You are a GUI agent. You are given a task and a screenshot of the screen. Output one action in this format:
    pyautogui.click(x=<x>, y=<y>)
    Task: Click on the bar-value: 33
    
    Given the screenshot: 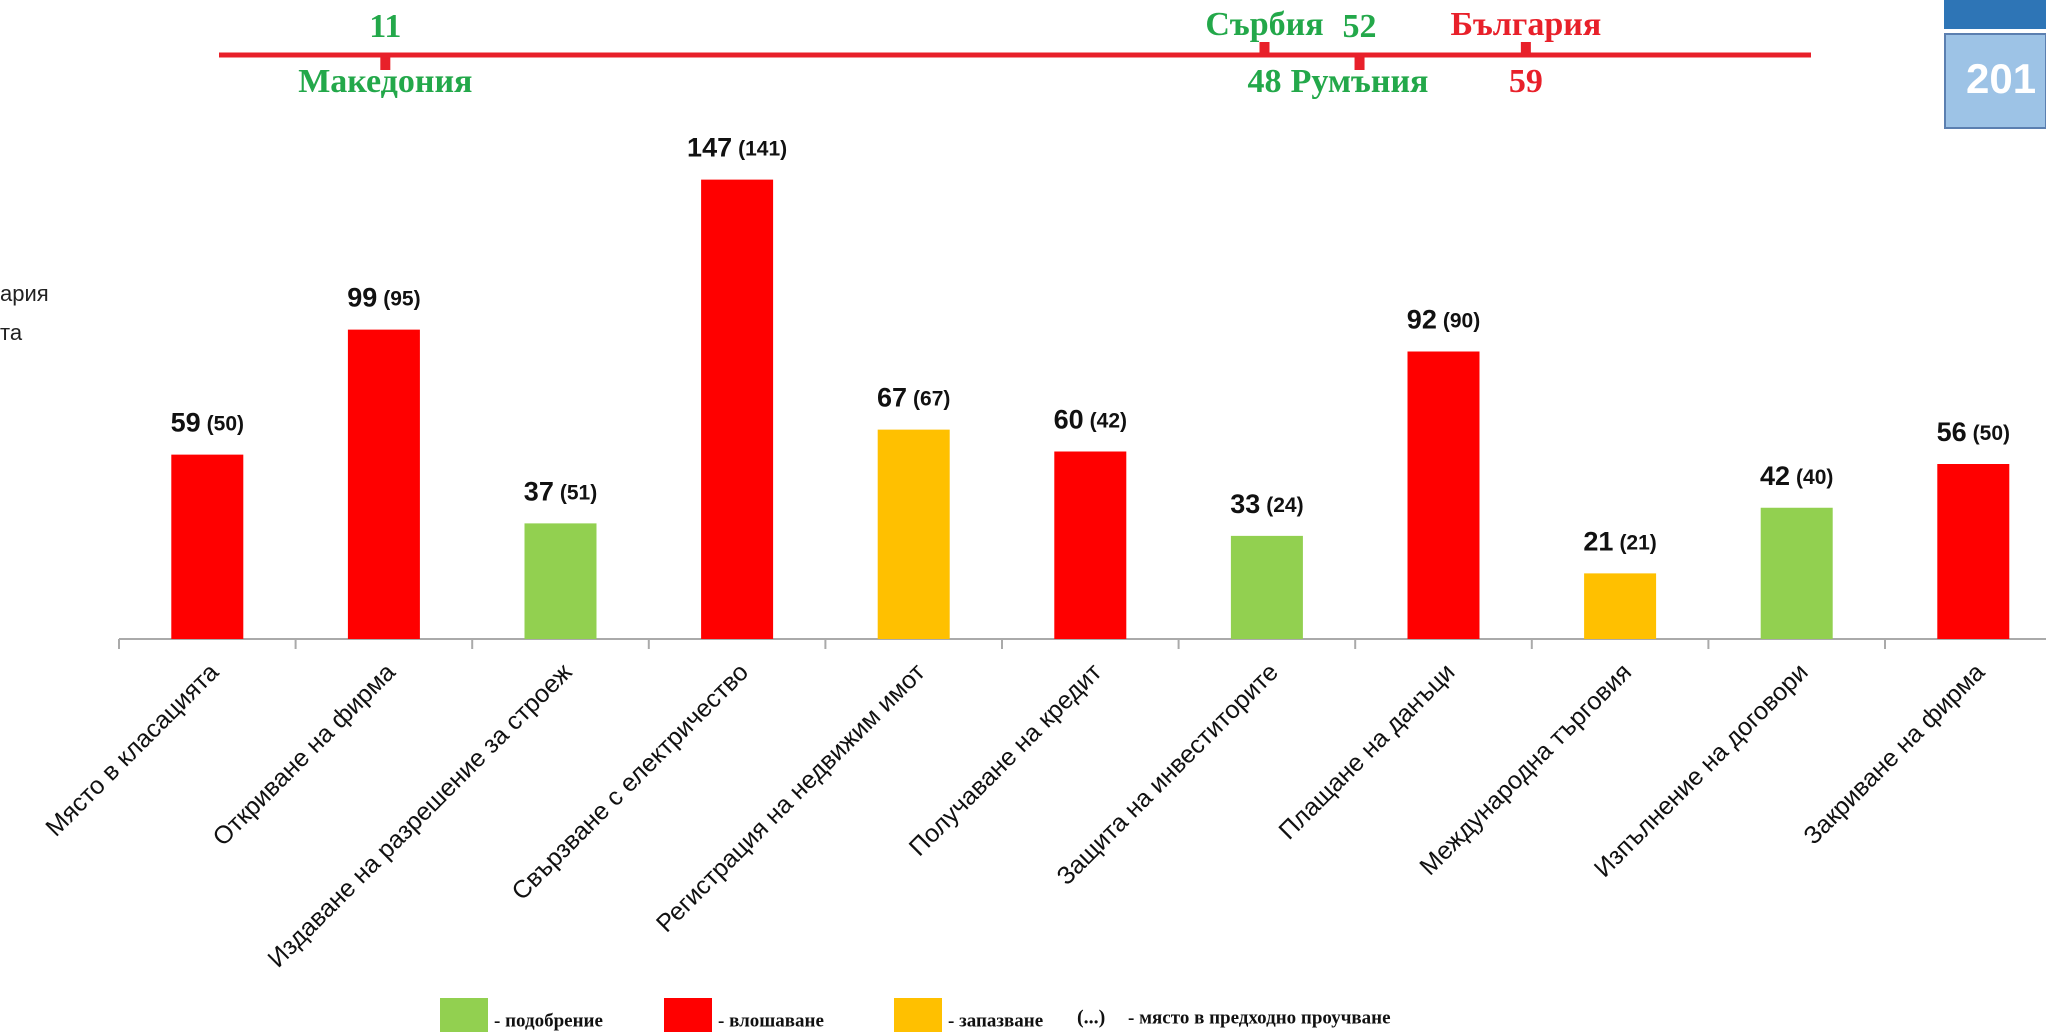 What is the action you would take?
    pyautogui.click(x=1245, y=504)
    